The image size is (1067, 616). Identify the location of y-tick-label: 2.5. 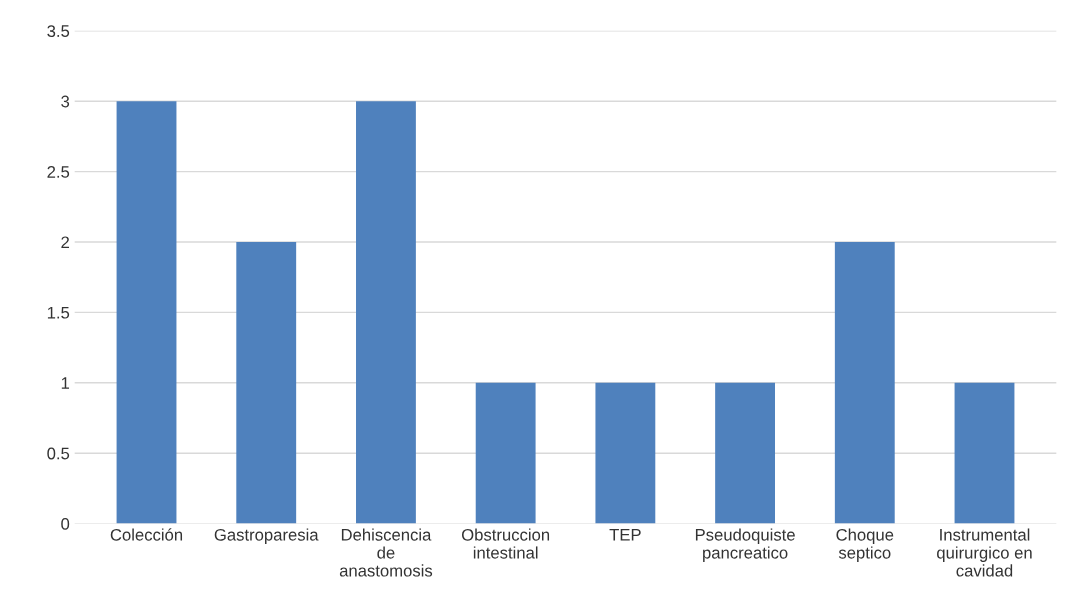
(58, 172).